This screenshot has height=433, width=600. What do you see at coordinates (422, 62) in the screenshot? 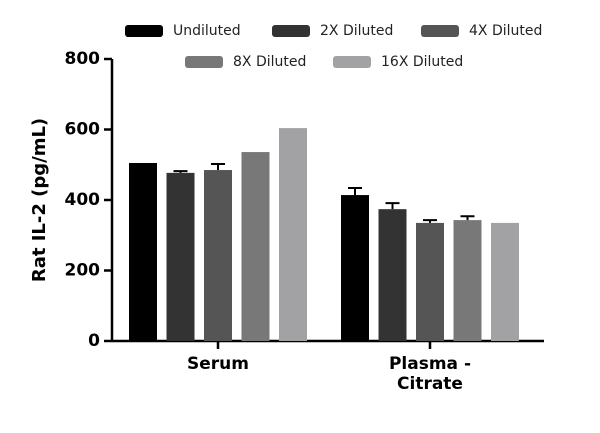
I see `legend-label: 16X Diluted` at bounding box center [422, 62].